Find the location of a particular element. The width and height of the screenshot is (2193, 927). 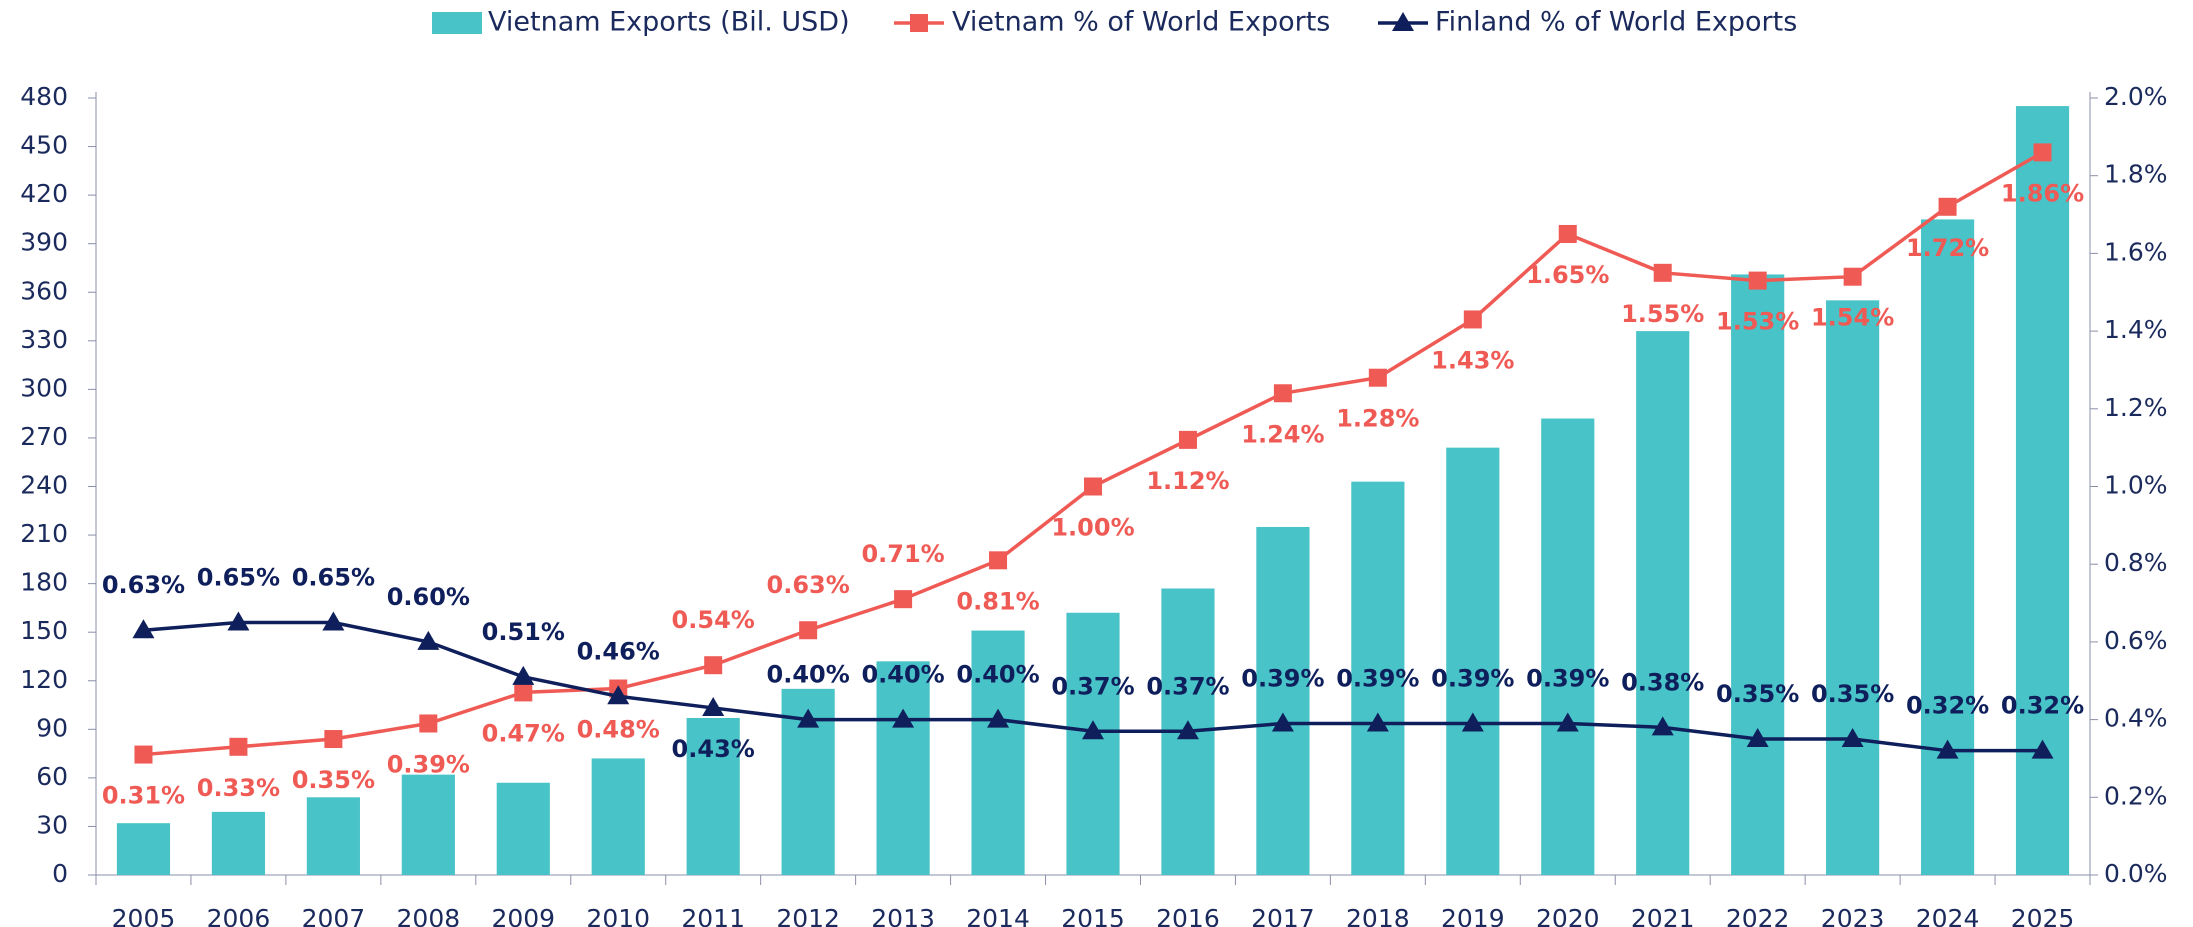

x-tick-label: 2024 is located at coordinates (1948, 915).